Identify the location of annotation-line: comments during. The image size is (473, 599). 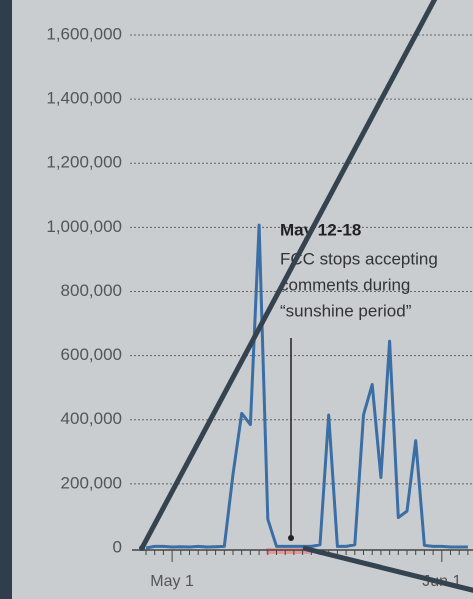
(345, 284).